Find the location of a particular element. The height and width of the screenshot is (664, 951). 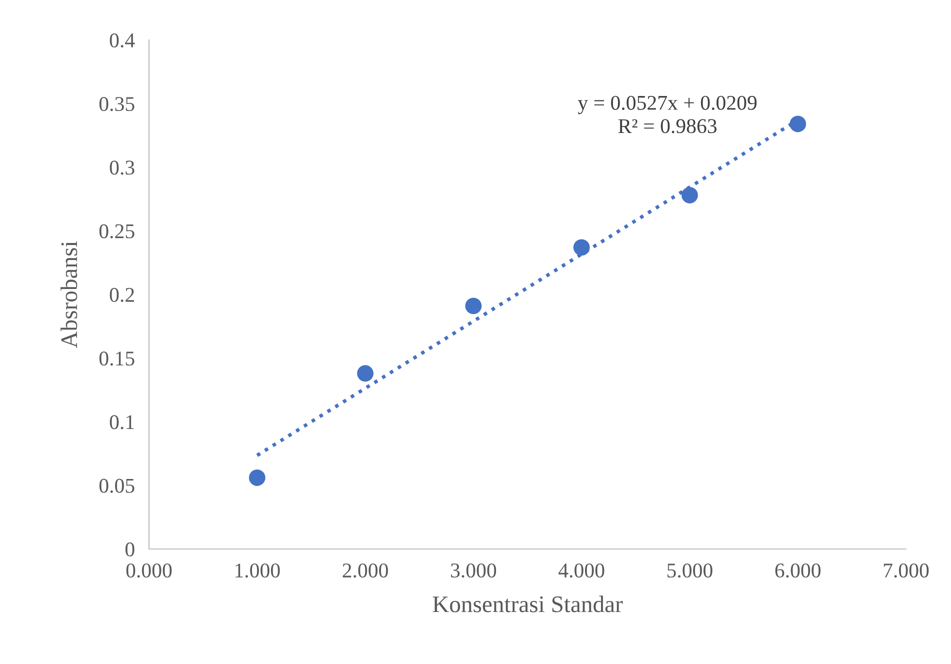

x-tick-label: 4.000 is located at coordinates (581, 570).